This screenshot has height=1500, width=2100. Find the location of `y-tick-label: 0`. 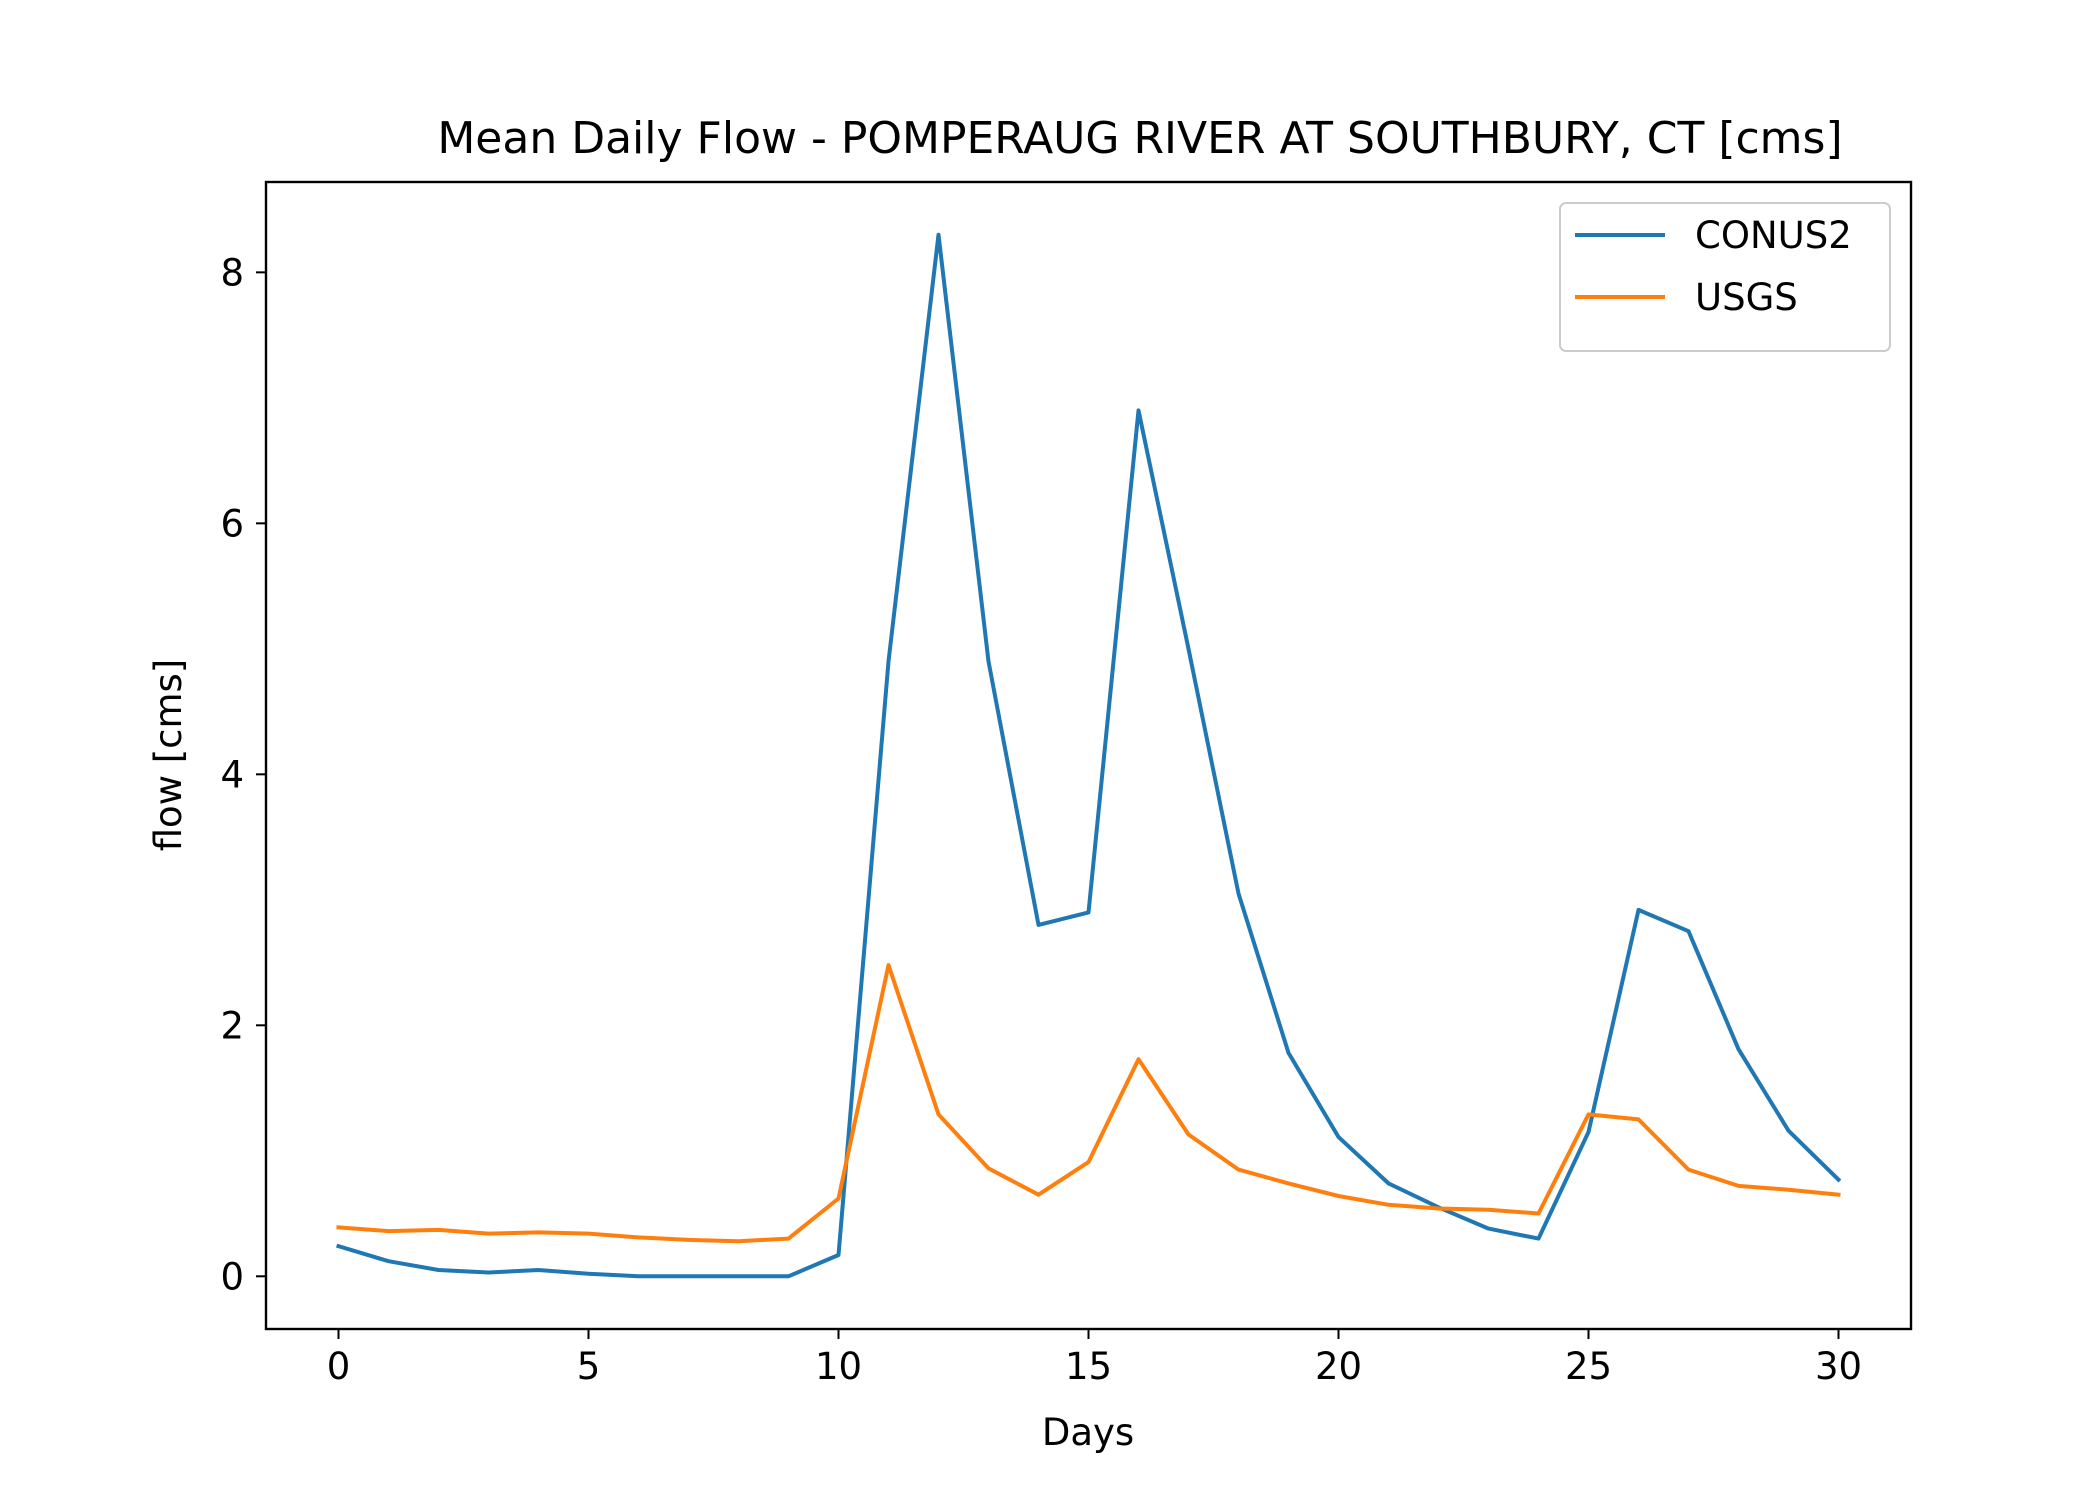

y-tick-label: 0 is located at coordinates (232, 1276).